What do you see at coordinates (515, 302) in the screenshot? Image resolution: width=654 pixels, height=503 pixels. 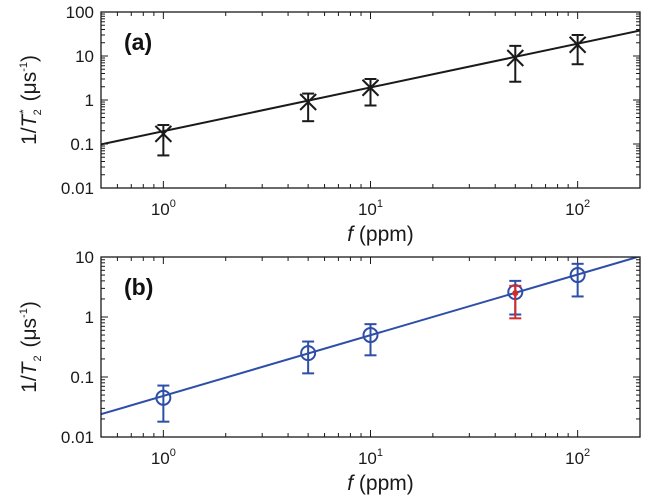 I see `series-highlight` at bounding box center [515, 302].